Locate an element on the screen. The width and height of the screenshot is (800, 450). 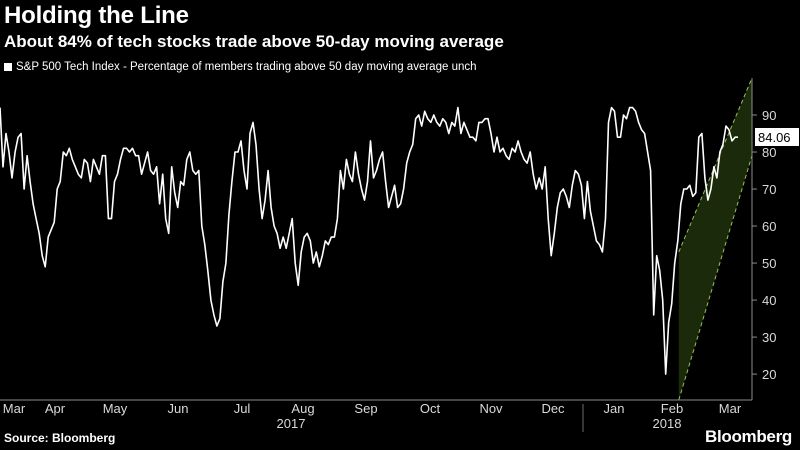
x-tick-label: Jan is located at coordinates (614, 408).